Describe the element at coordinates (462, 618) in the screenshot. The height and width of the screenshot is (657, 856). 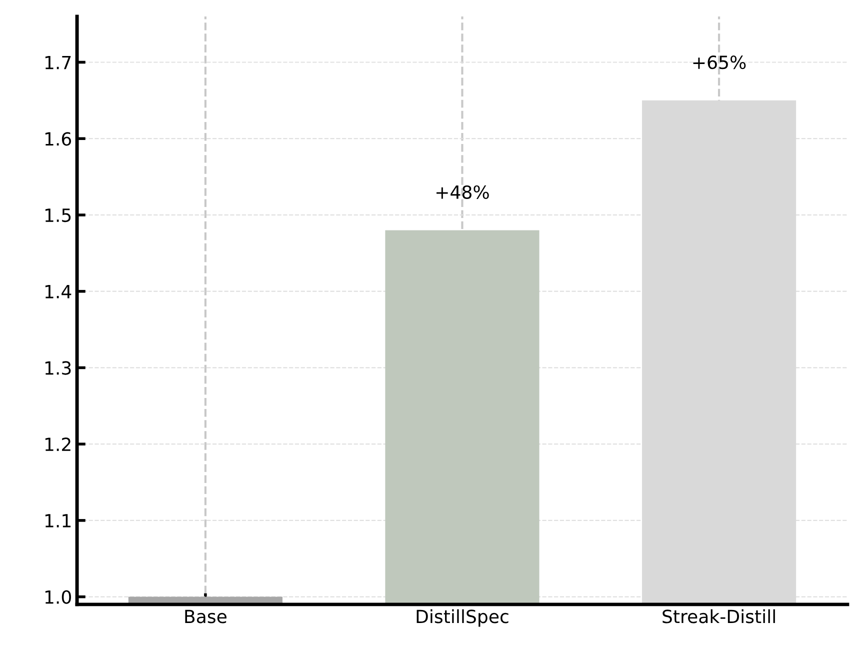
I see `x-tick-label: DistillSpec` at that location.